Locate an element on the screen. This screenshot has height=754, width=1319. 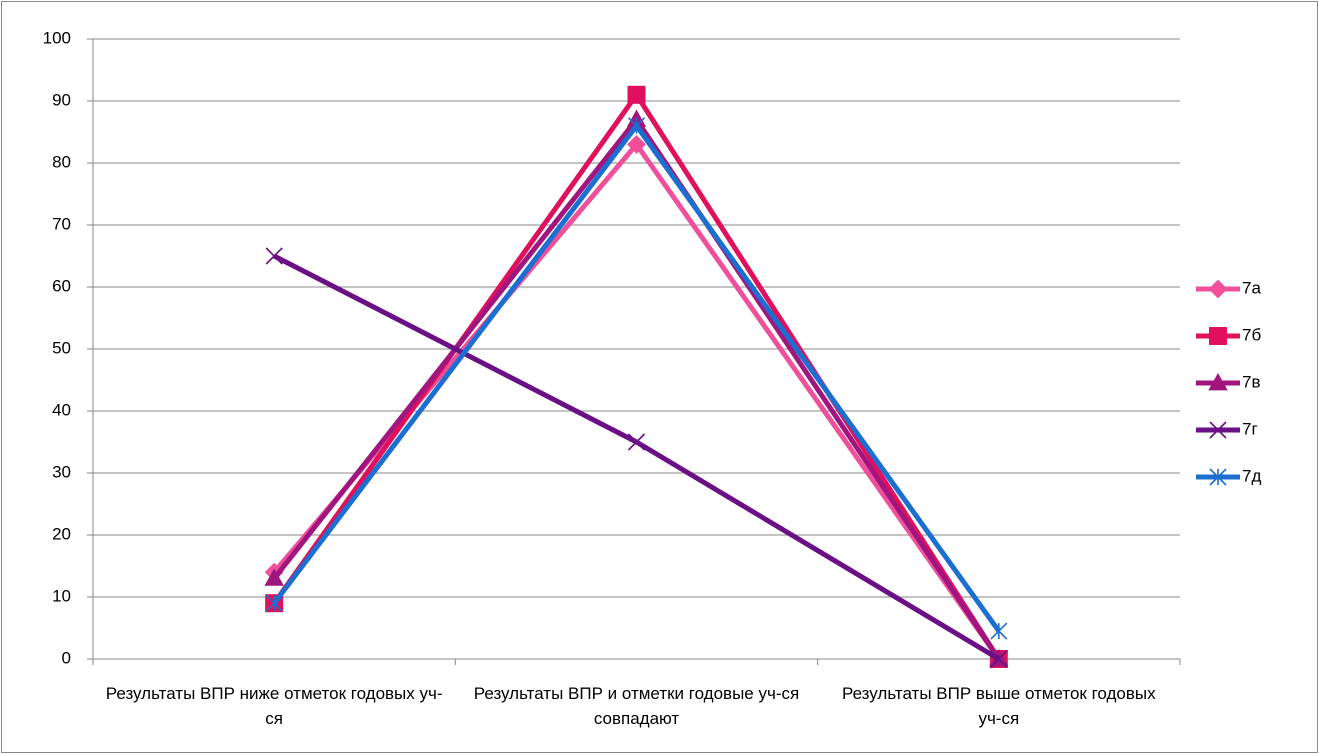
legend-label: 7г is located at coordinates (1250, 428).